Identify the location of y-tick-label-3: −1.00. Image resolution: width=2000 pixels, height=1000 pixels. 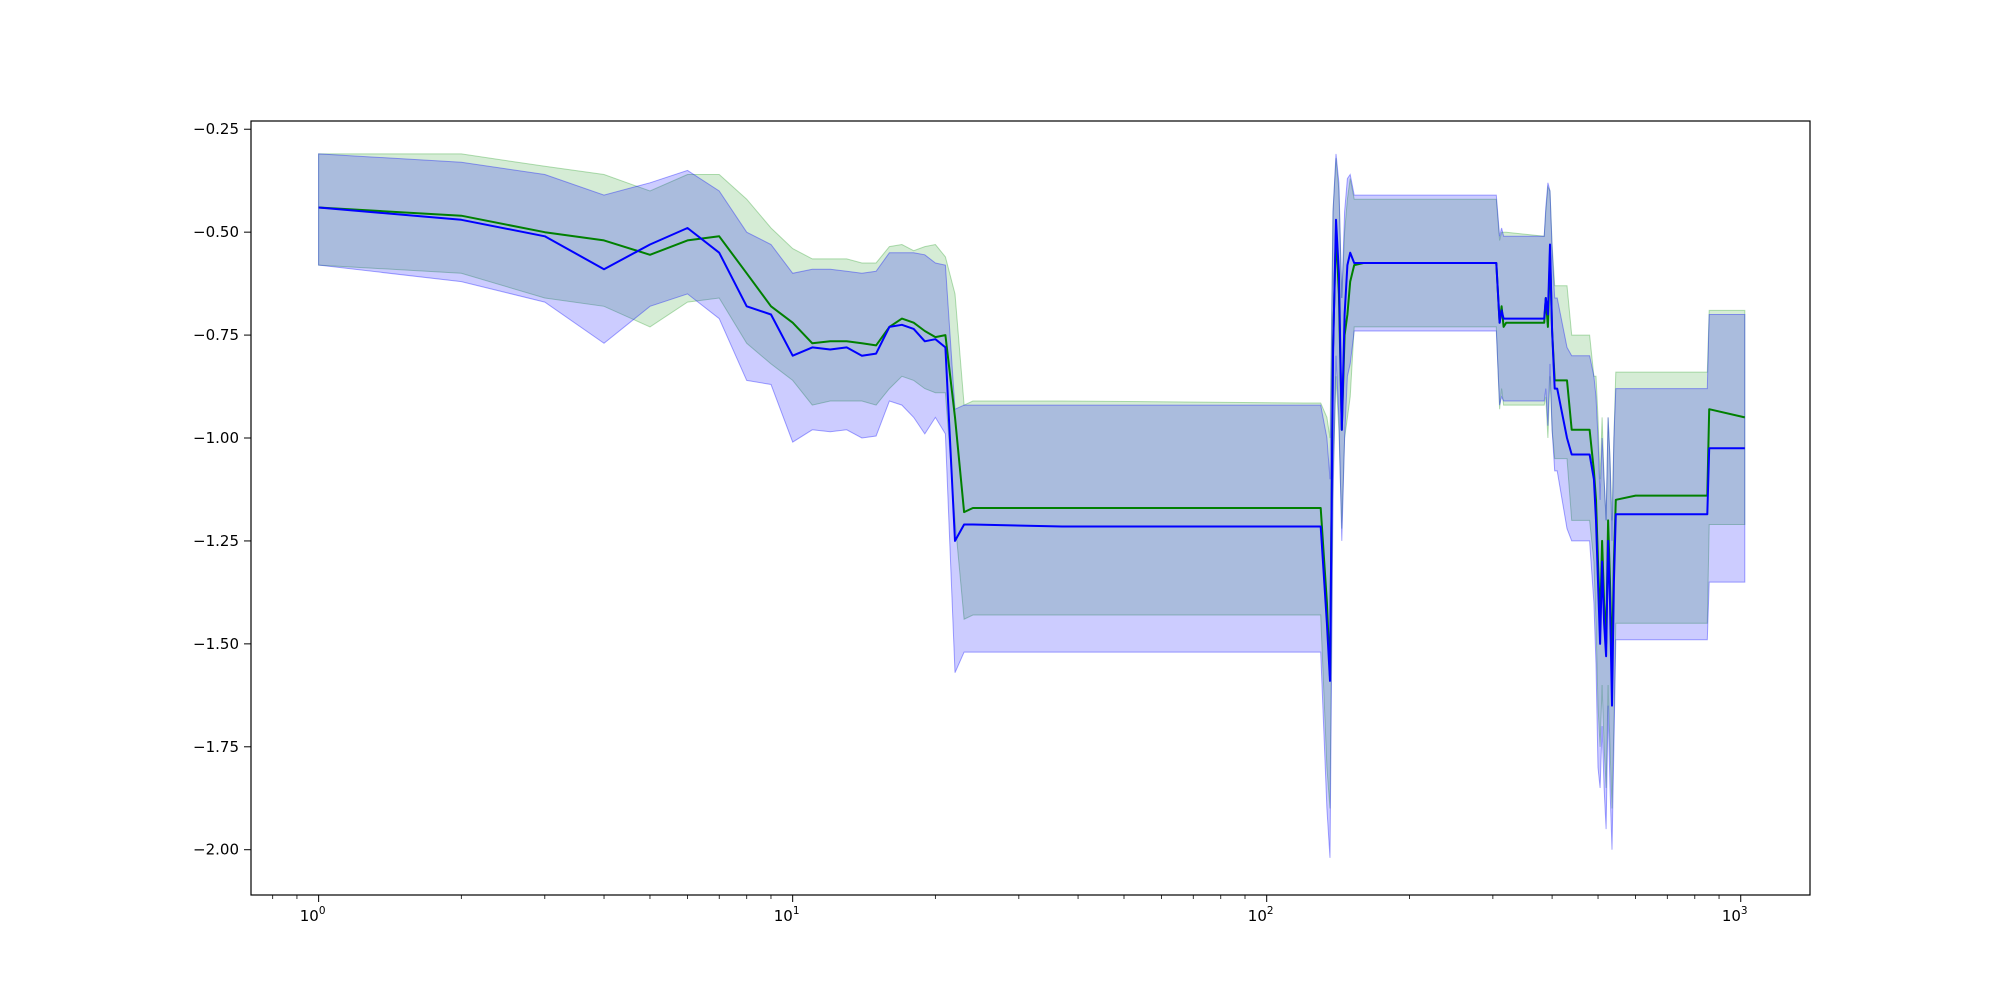
(216, 438).